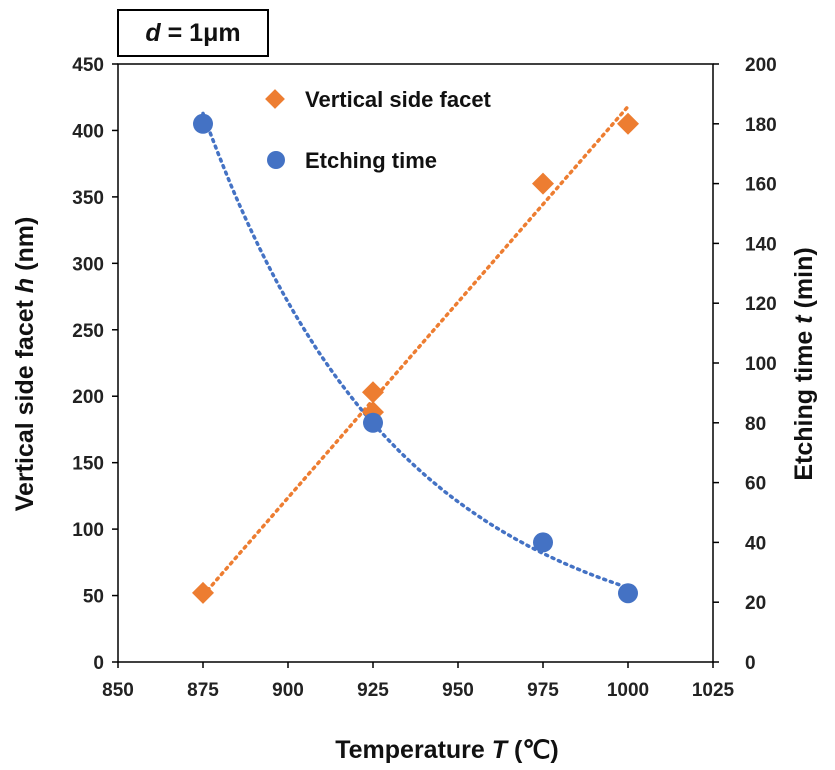 The height and width of the screenshot is (770, 835). What do you see at coordinates (804, 363) in the screenshot?
I see `y-right-axis-title: Etching time t (min)` at bounding box center [804, 363].